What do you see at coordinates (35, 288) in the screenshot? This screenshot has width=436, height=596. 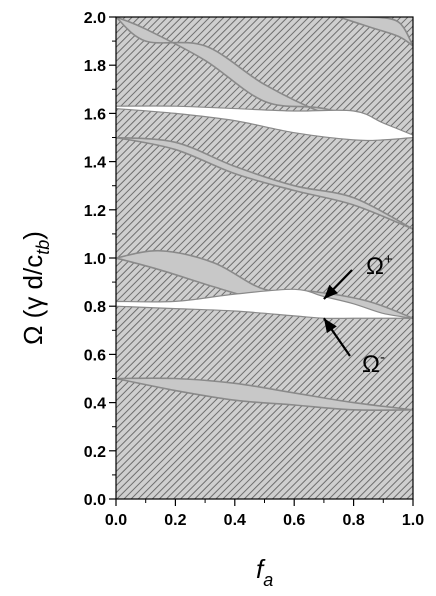 I see `y-axis-title: Ω (γ d/ctb)` at bounding box center [35, 288].